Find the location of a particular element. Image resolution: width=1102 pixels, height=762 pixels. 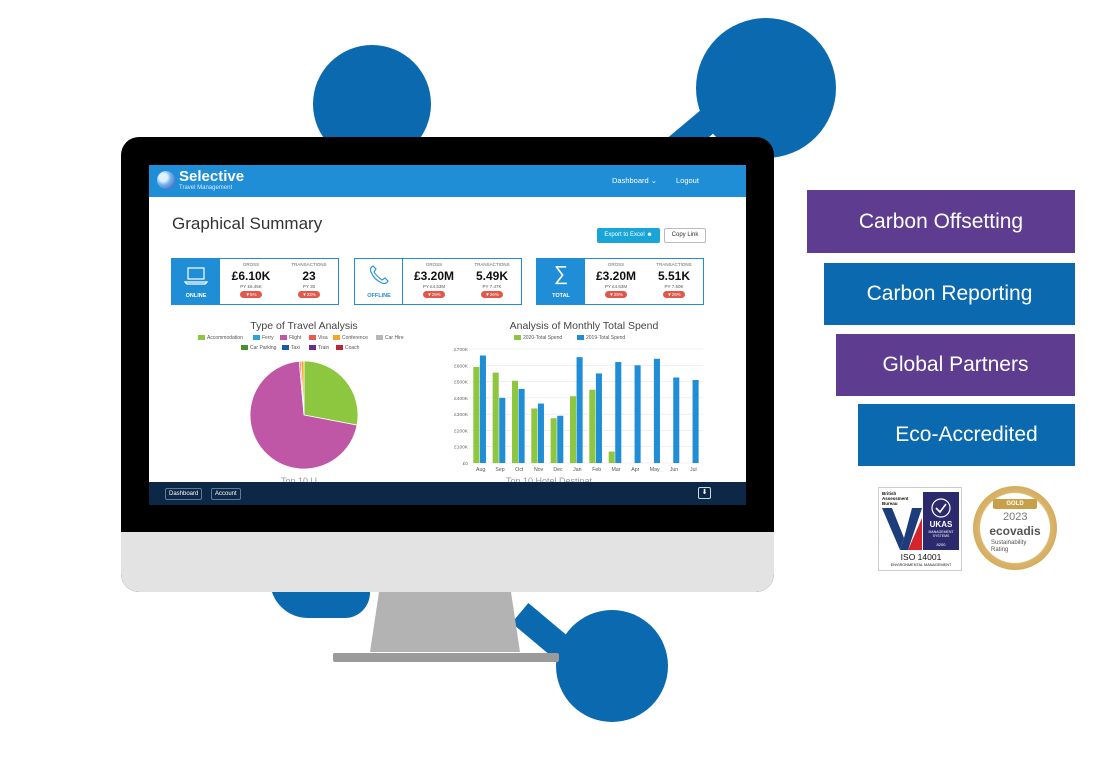

pie-legend-item: Conference is located at coordinates (350, 338).